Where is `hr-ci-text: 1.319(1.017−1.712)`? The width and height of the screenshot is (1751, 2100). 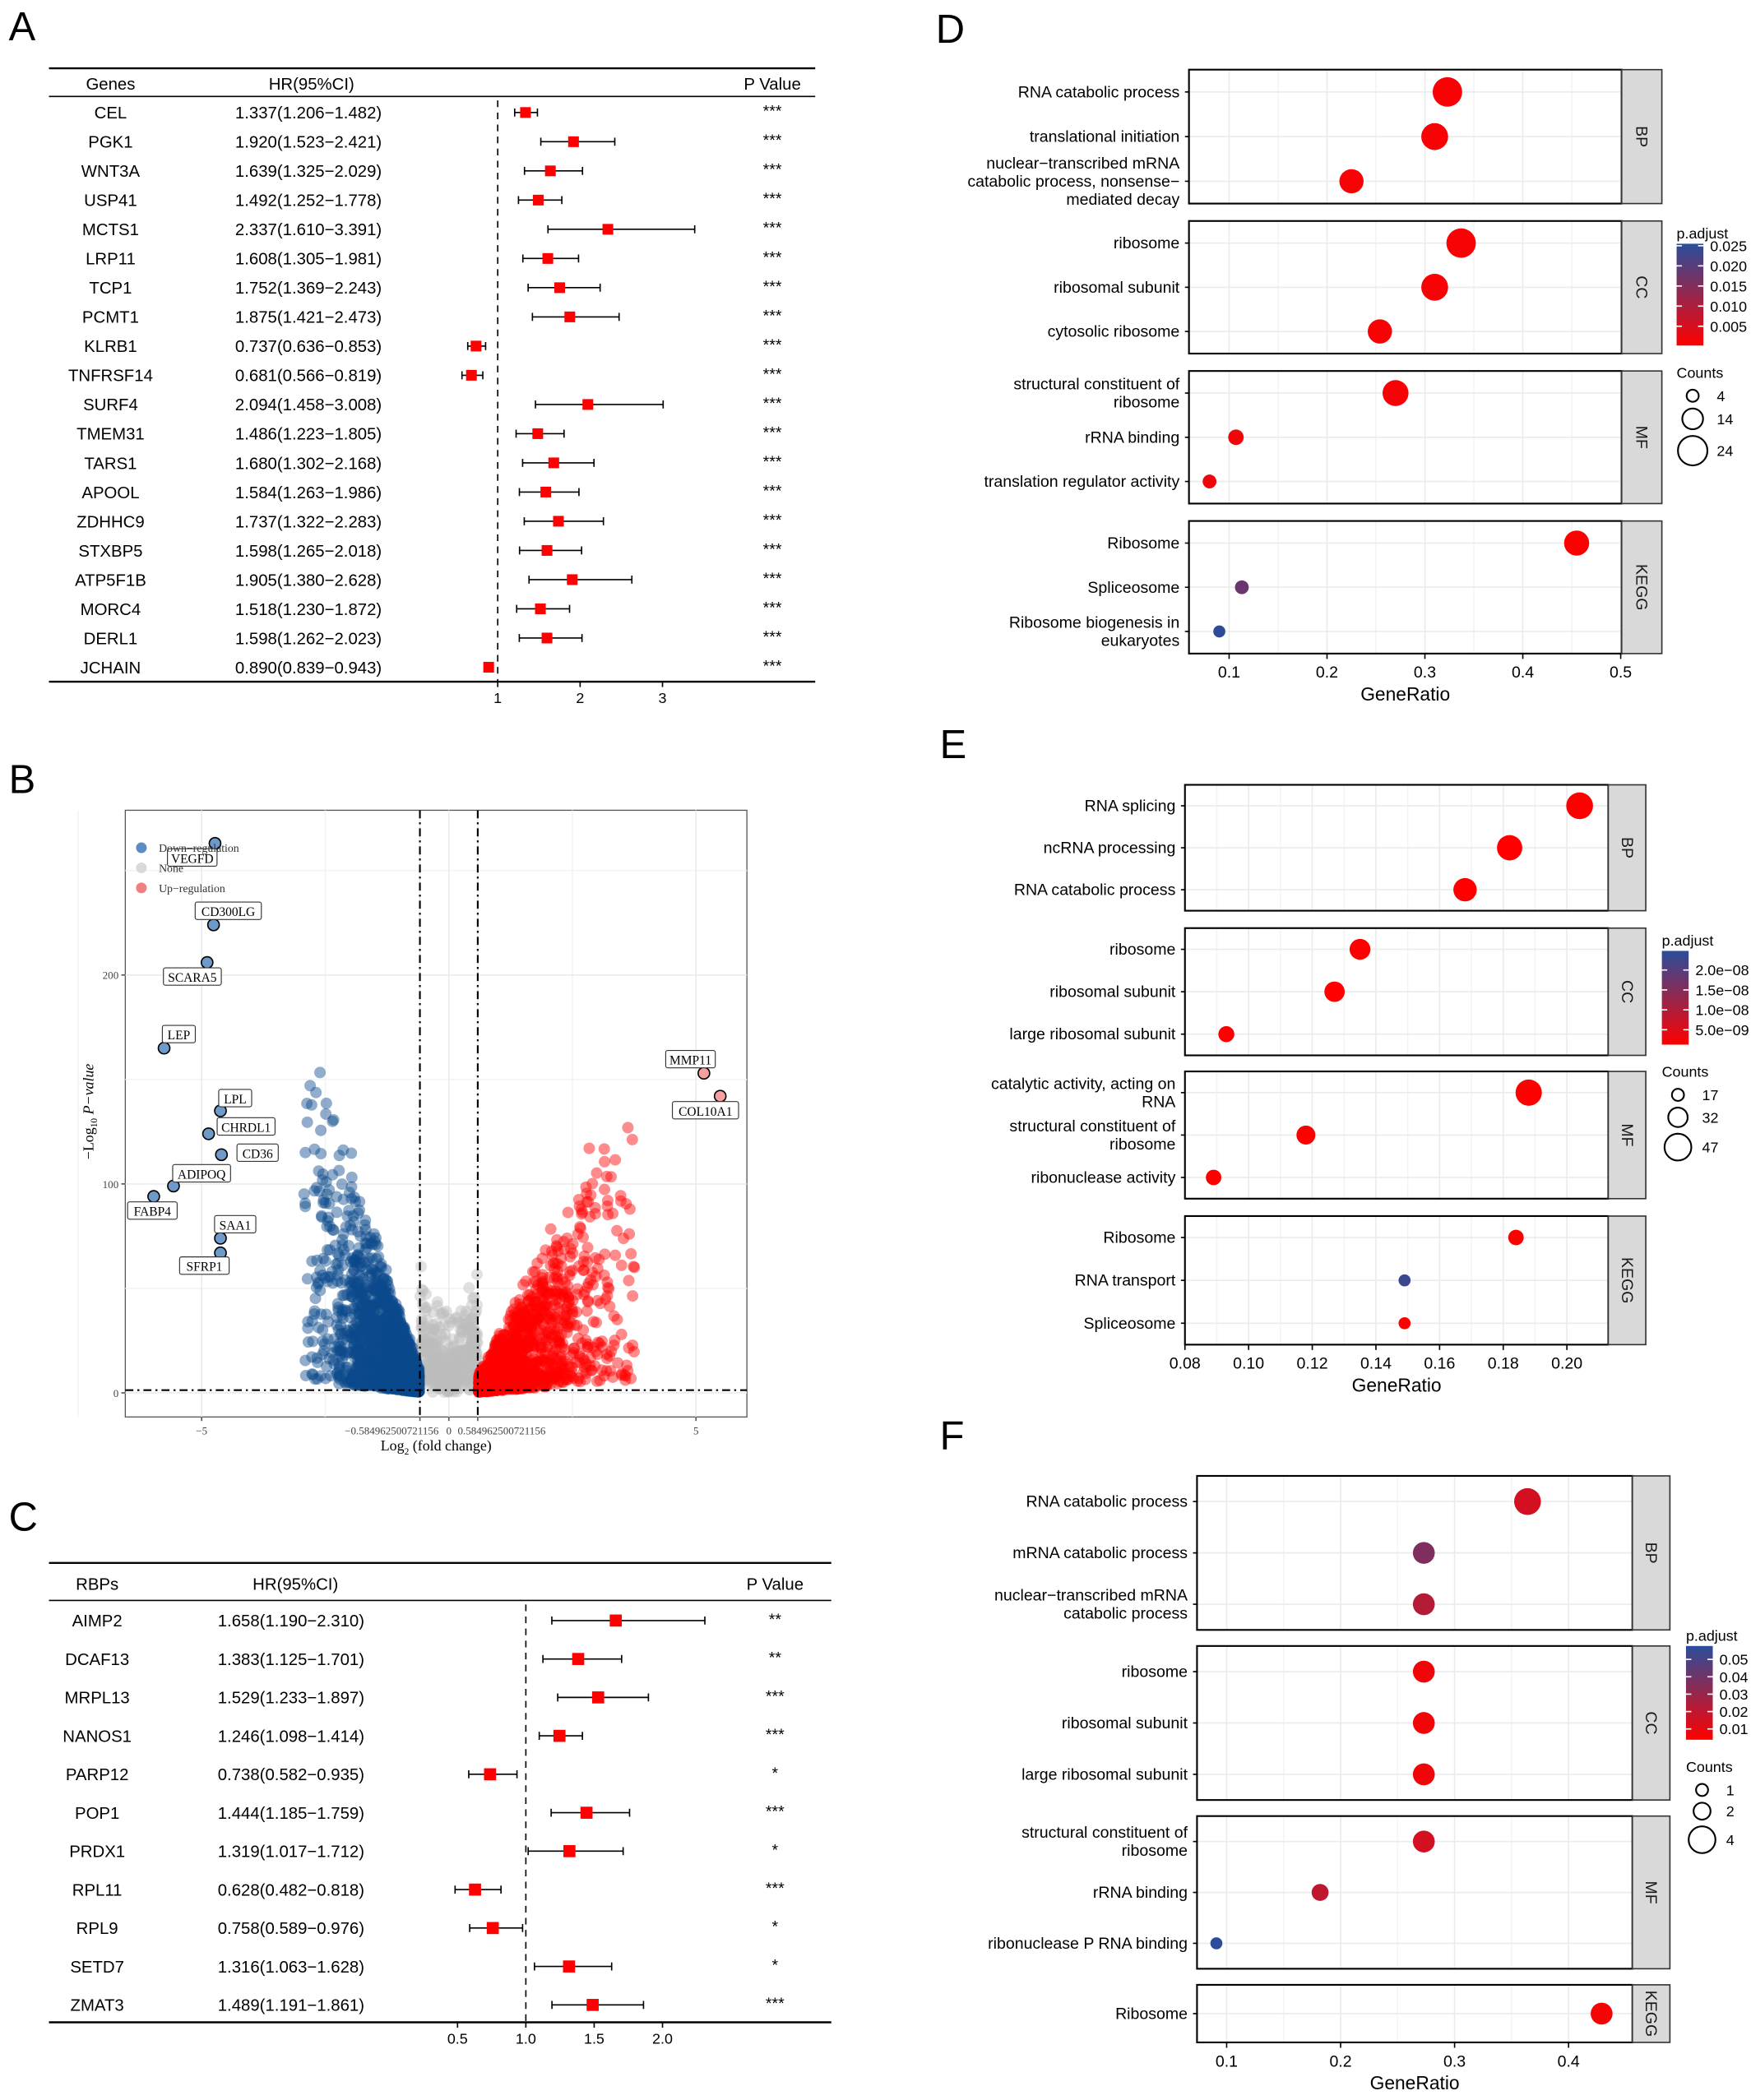 hr-ci-text: 1.319(1.017−1.712) is located at coordinates (291, 1852).